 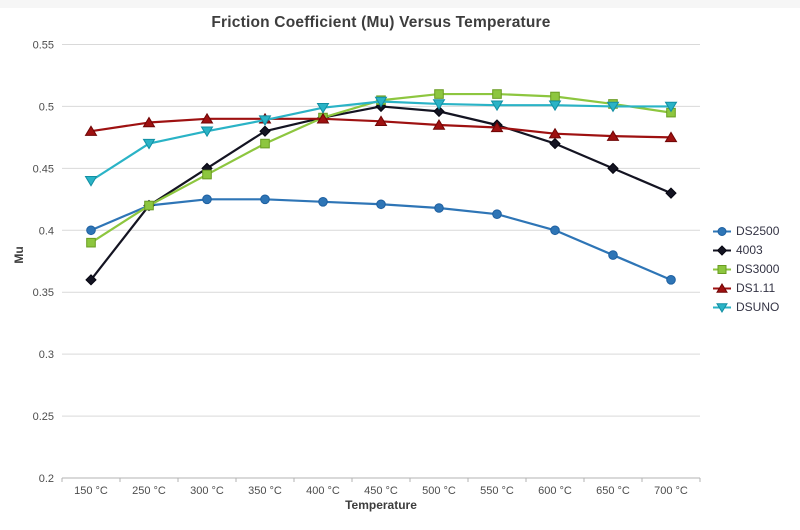 I want to click on triangle-up-icon, so click(x=722, y=288).